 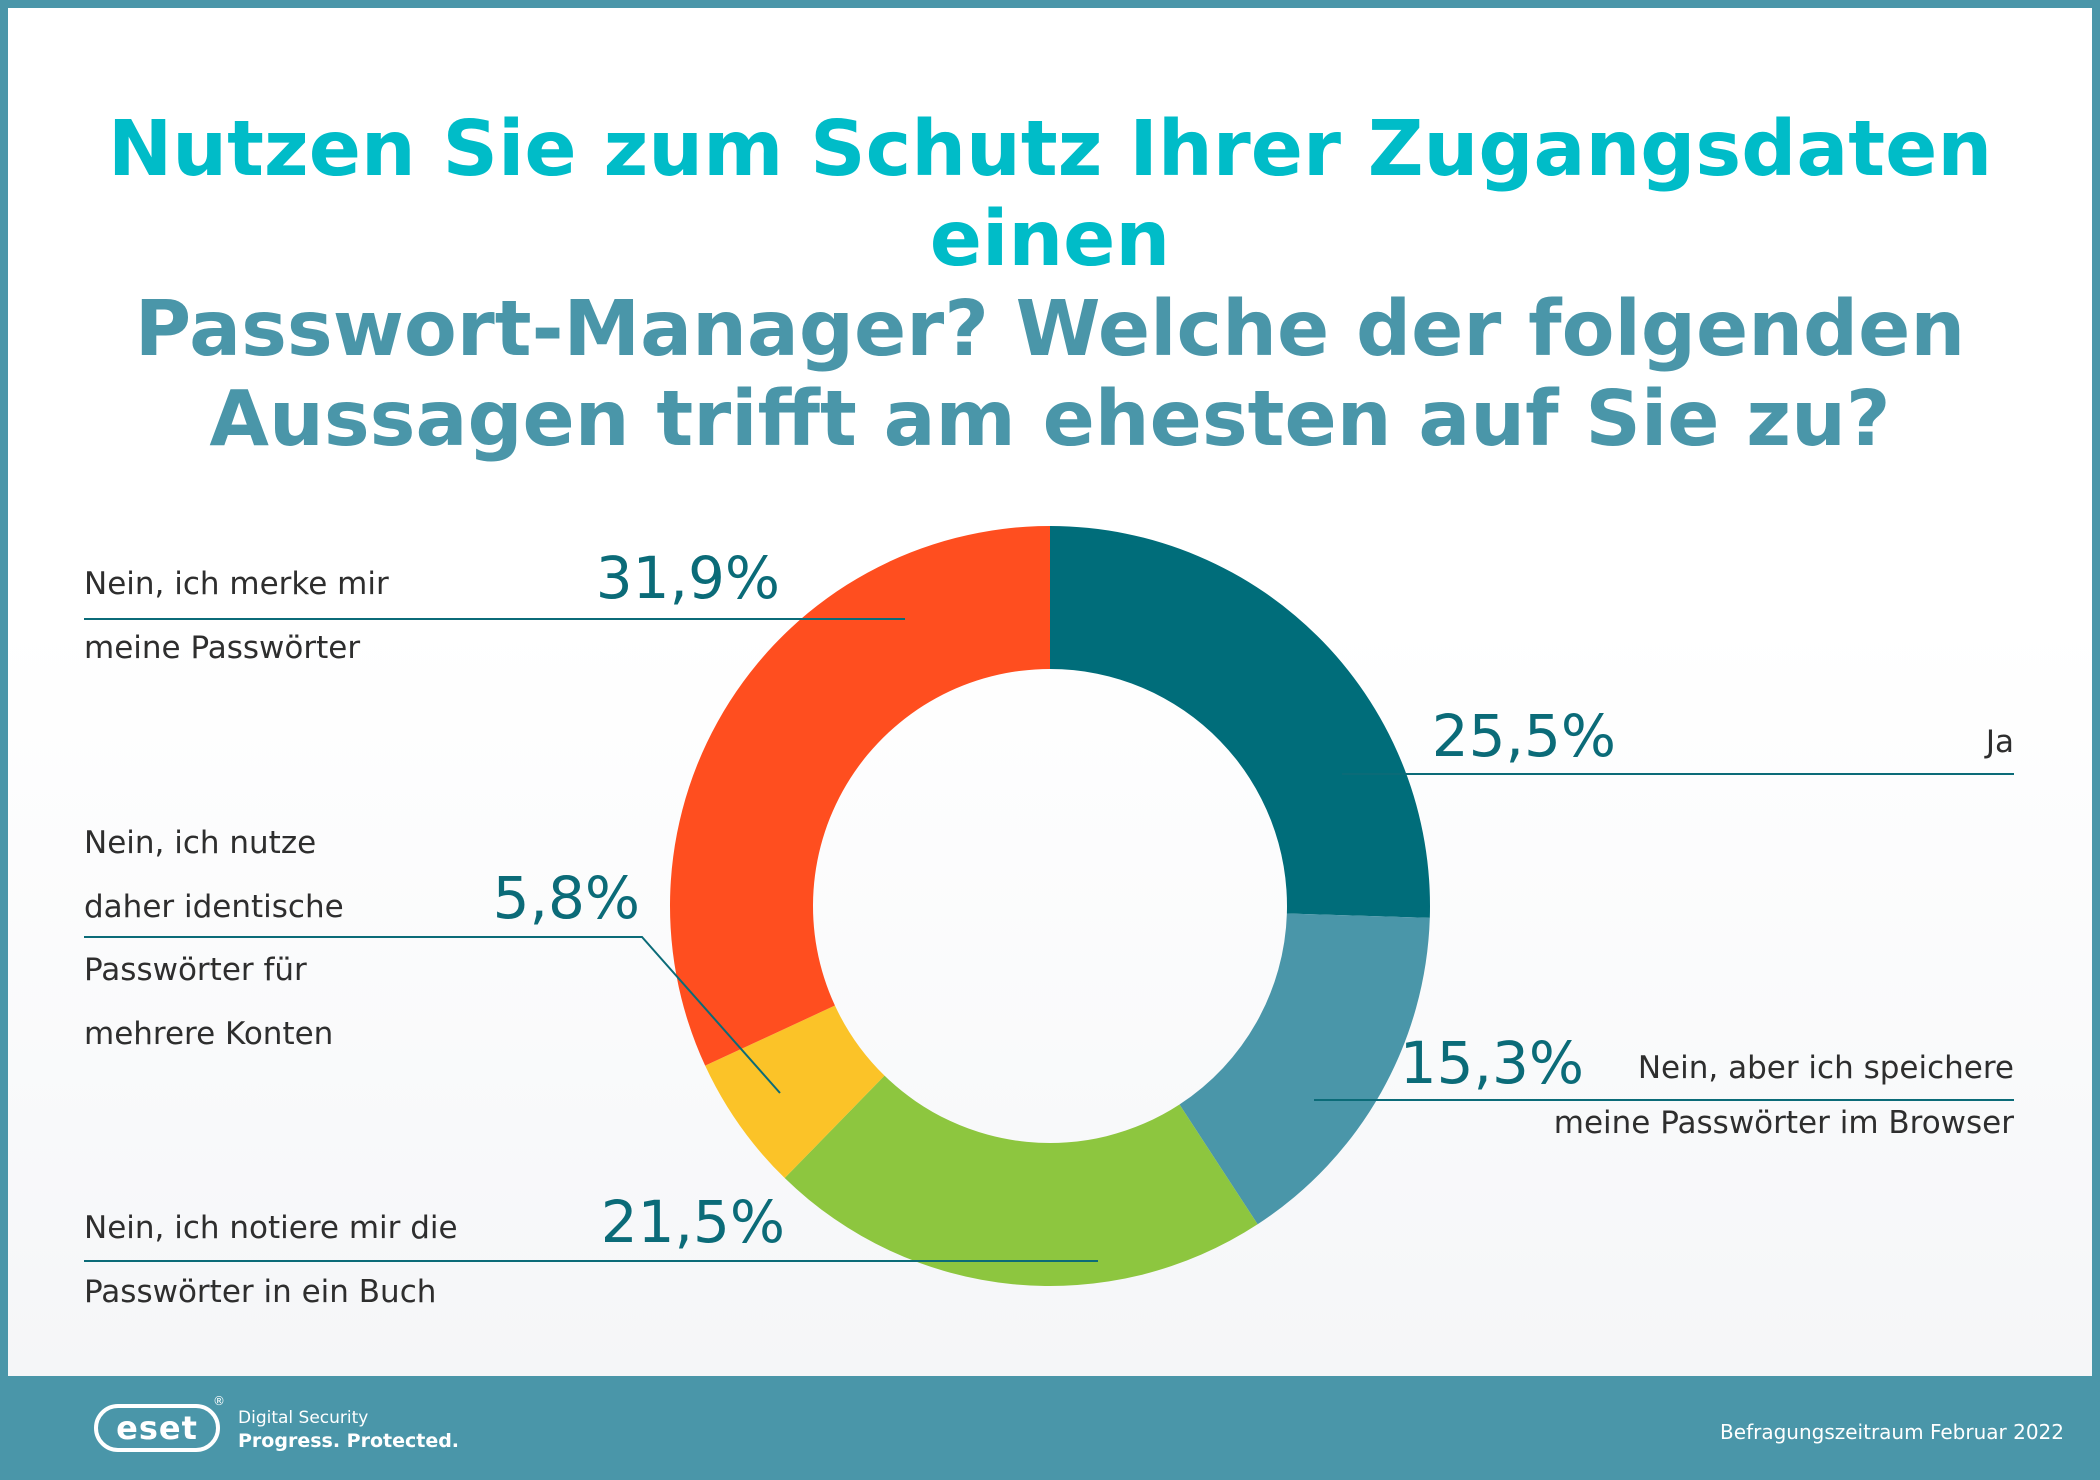 What do you see at coordinates (195, 970) in the screenshot?
I see `label-identisch-line-3: Passwörter für` at bounding box center [195, 970].